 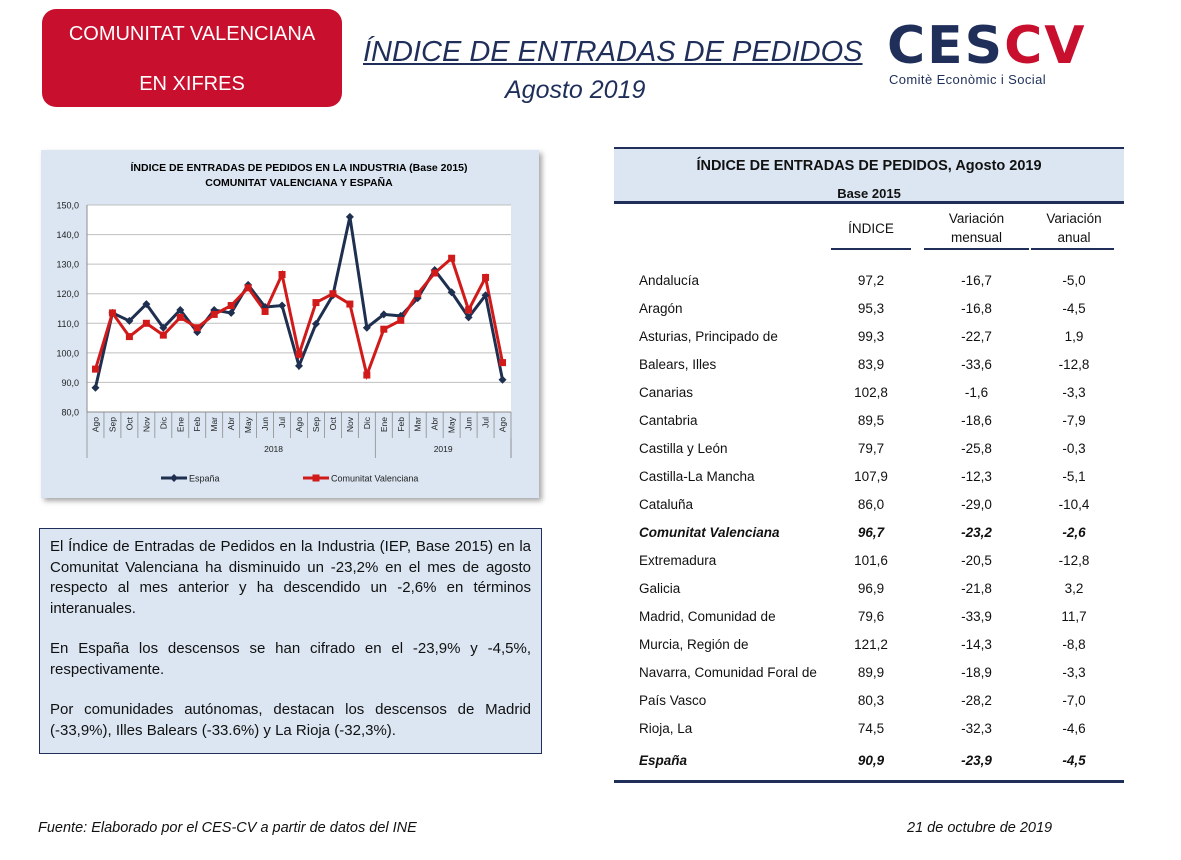 What do you see at coordinates (871, 672) in the screenshot?
I see `indice-value: 89,9` at bounding box center [871, 672].